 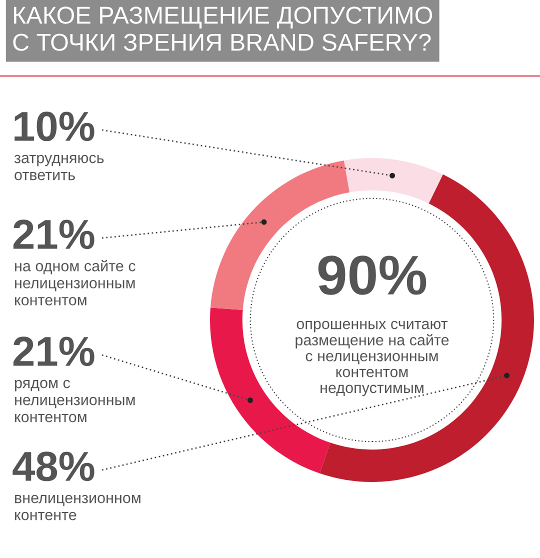 What do you see at coordinates (59, 167) in the screenshot?
I see `slice-label: затрудняюсь ответить` at bounding box center [59, 167].